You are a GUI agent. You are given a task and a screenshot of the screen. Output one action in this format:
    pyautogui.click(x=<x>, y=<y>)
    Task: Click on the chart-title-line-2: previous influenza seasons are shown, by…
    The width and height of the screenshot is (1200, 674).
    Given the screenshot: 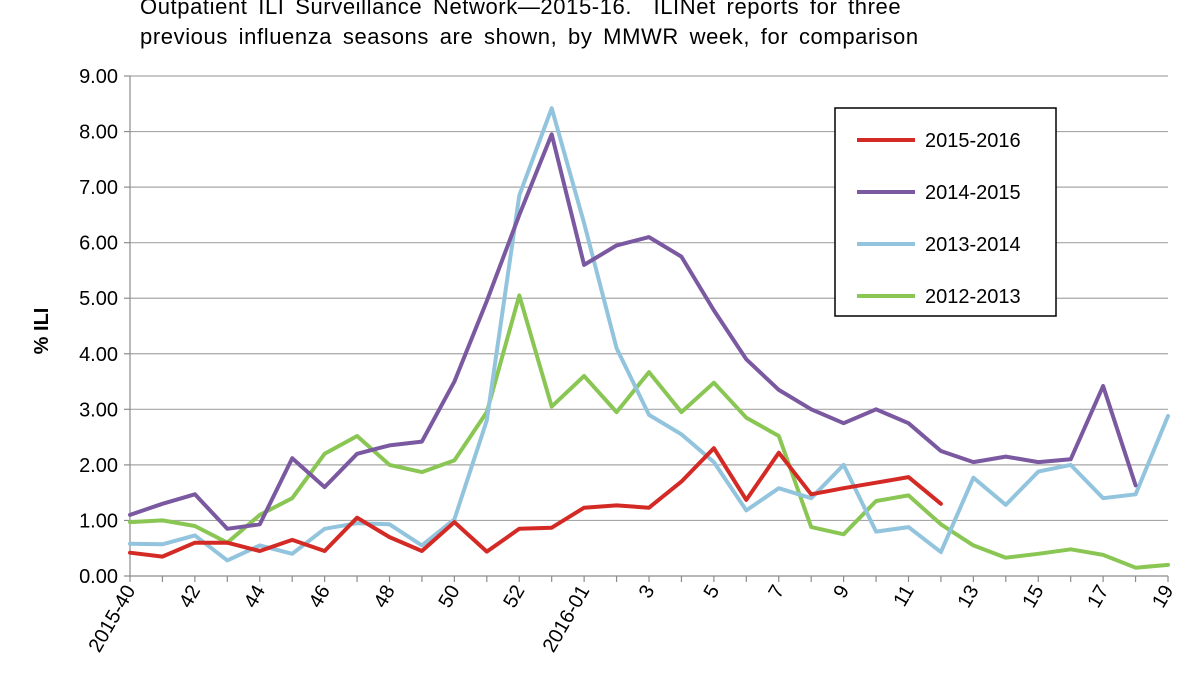 What is the action you would take?
    pyautogui.click(x=529, y=36)
    